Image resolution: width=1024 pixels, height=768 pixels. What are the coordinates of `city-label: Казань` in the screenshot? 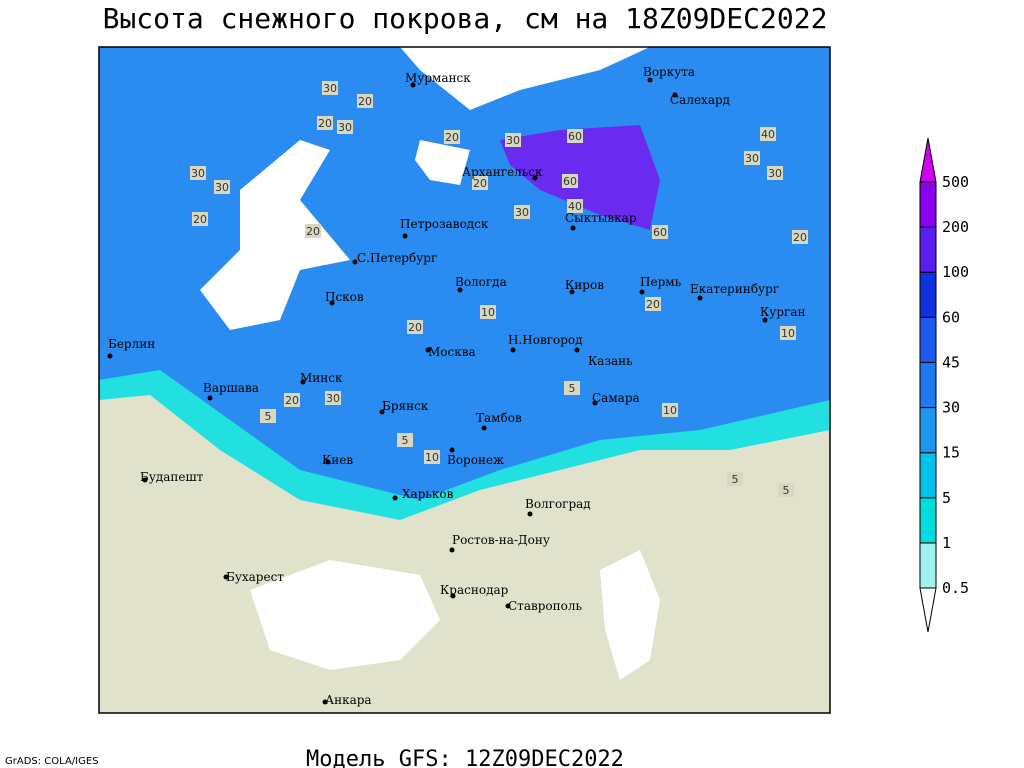 It's located at (610, 361).